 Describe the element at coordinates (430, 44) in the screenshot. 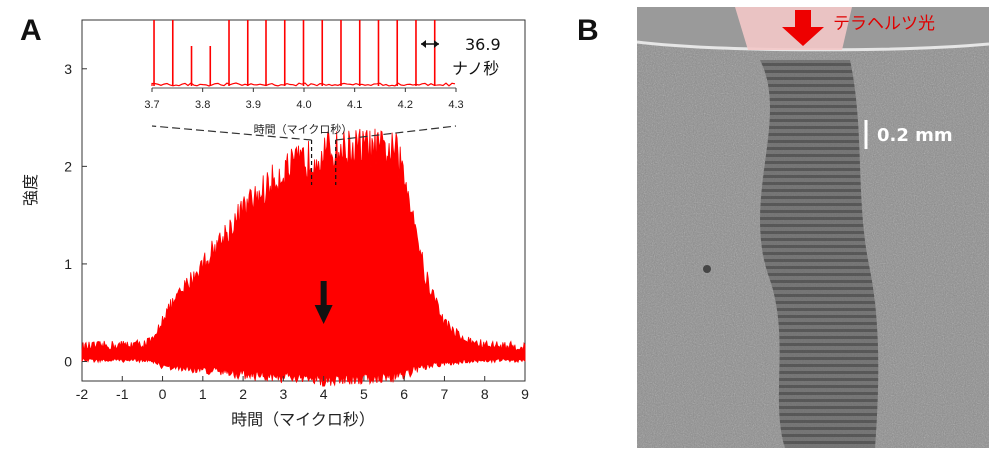

I see `period-double-arrow-icon` at that location.